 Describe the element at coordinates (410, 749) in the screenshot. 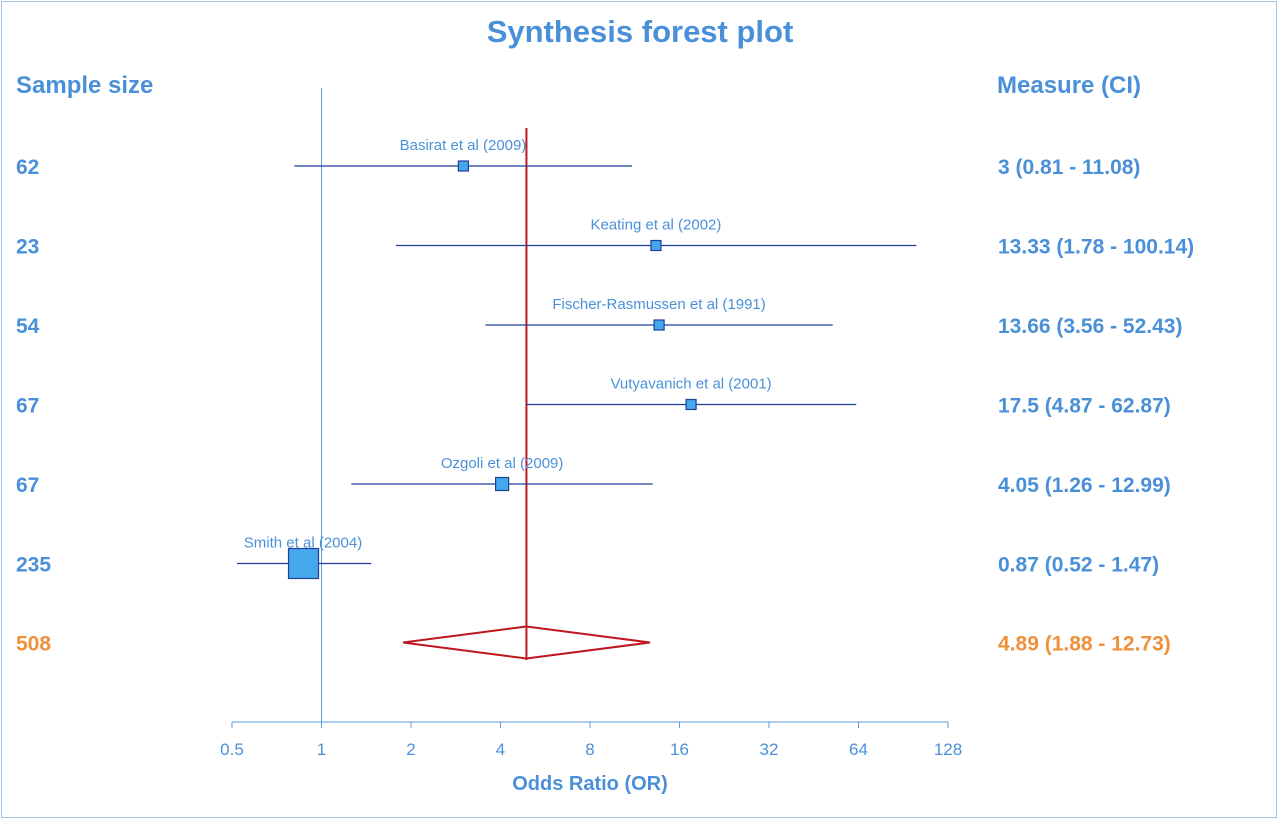

I see `x-tick-label: 2` at that location.